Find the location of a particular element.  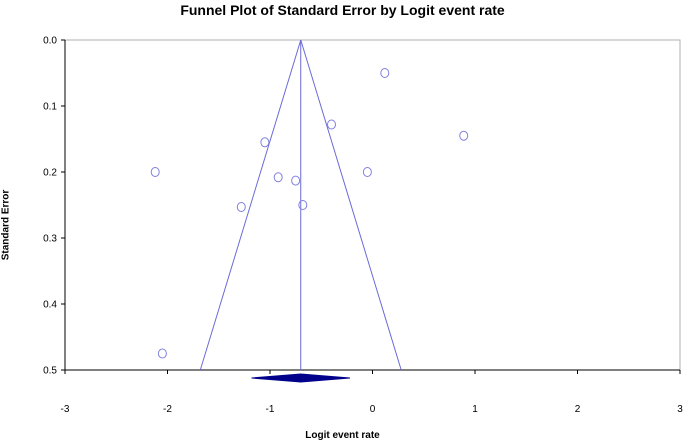

y-tick-label: 0.2 is located at coordinates (50, 173).